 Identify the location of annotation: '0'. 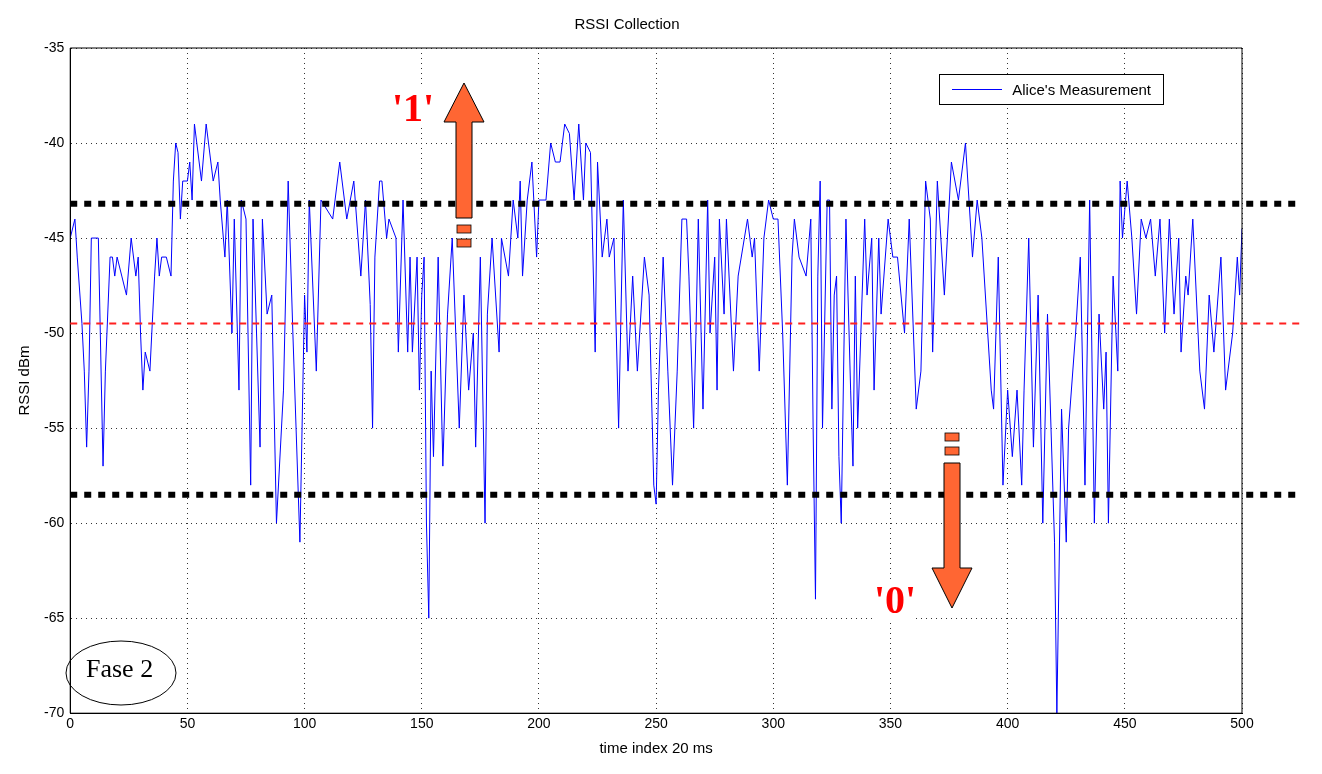
(895, 599).